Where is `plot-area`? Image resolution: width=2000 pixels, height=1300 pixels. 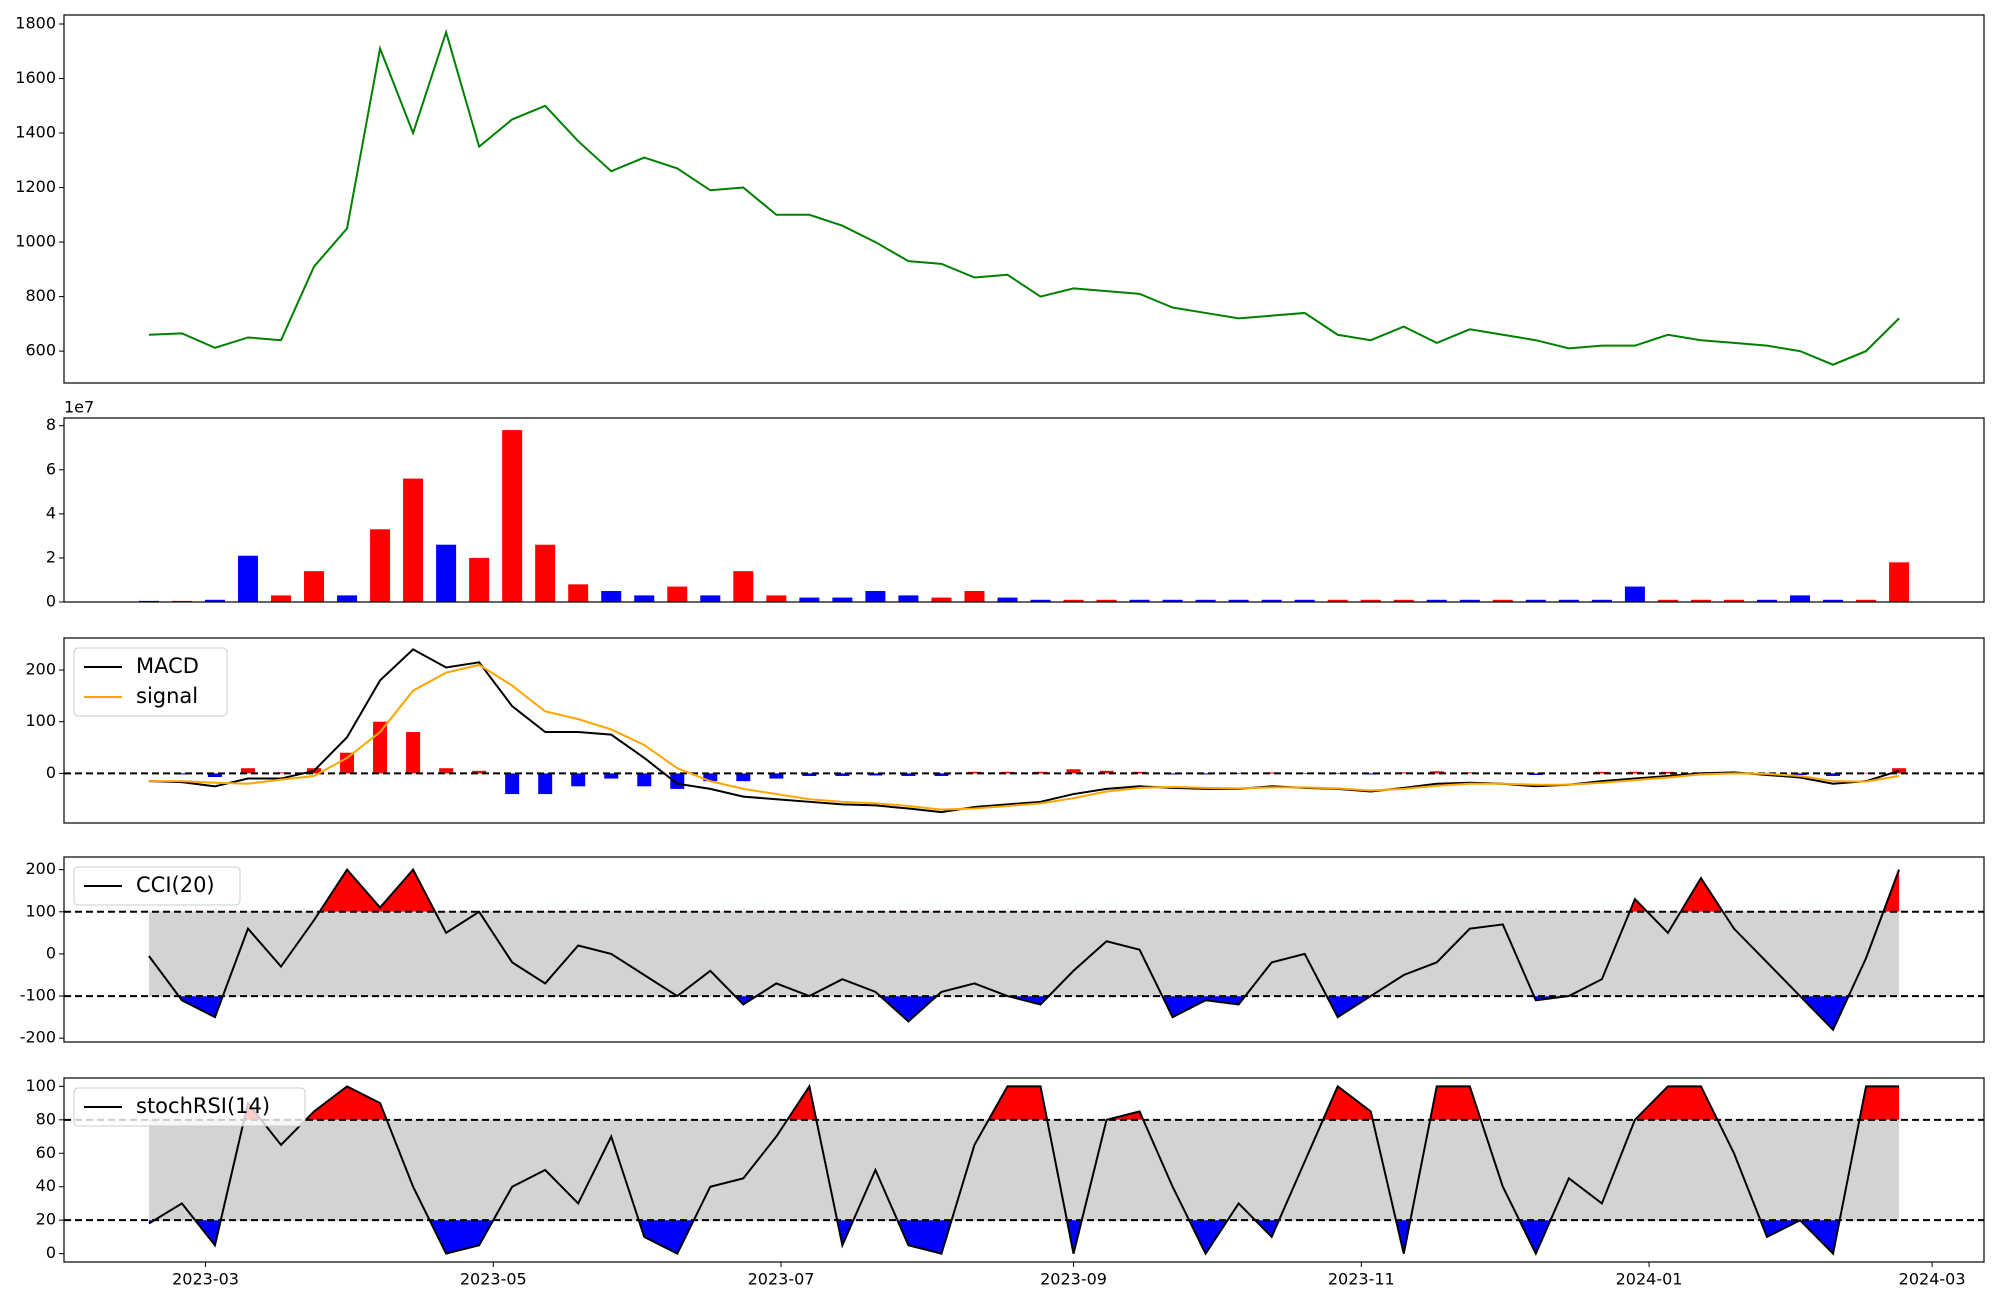 plot-area is located at coordinates (1024, 949).